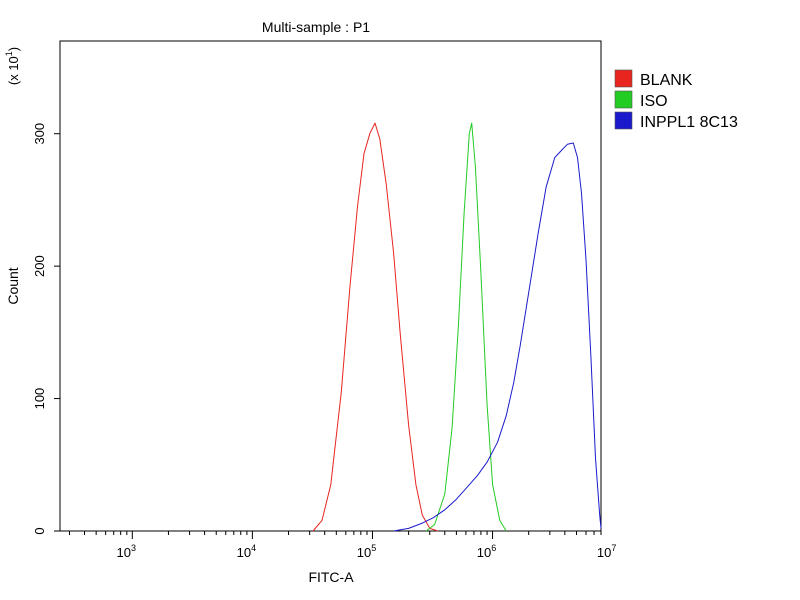  I want to click on legend-label: ISO, so click(654, 101).